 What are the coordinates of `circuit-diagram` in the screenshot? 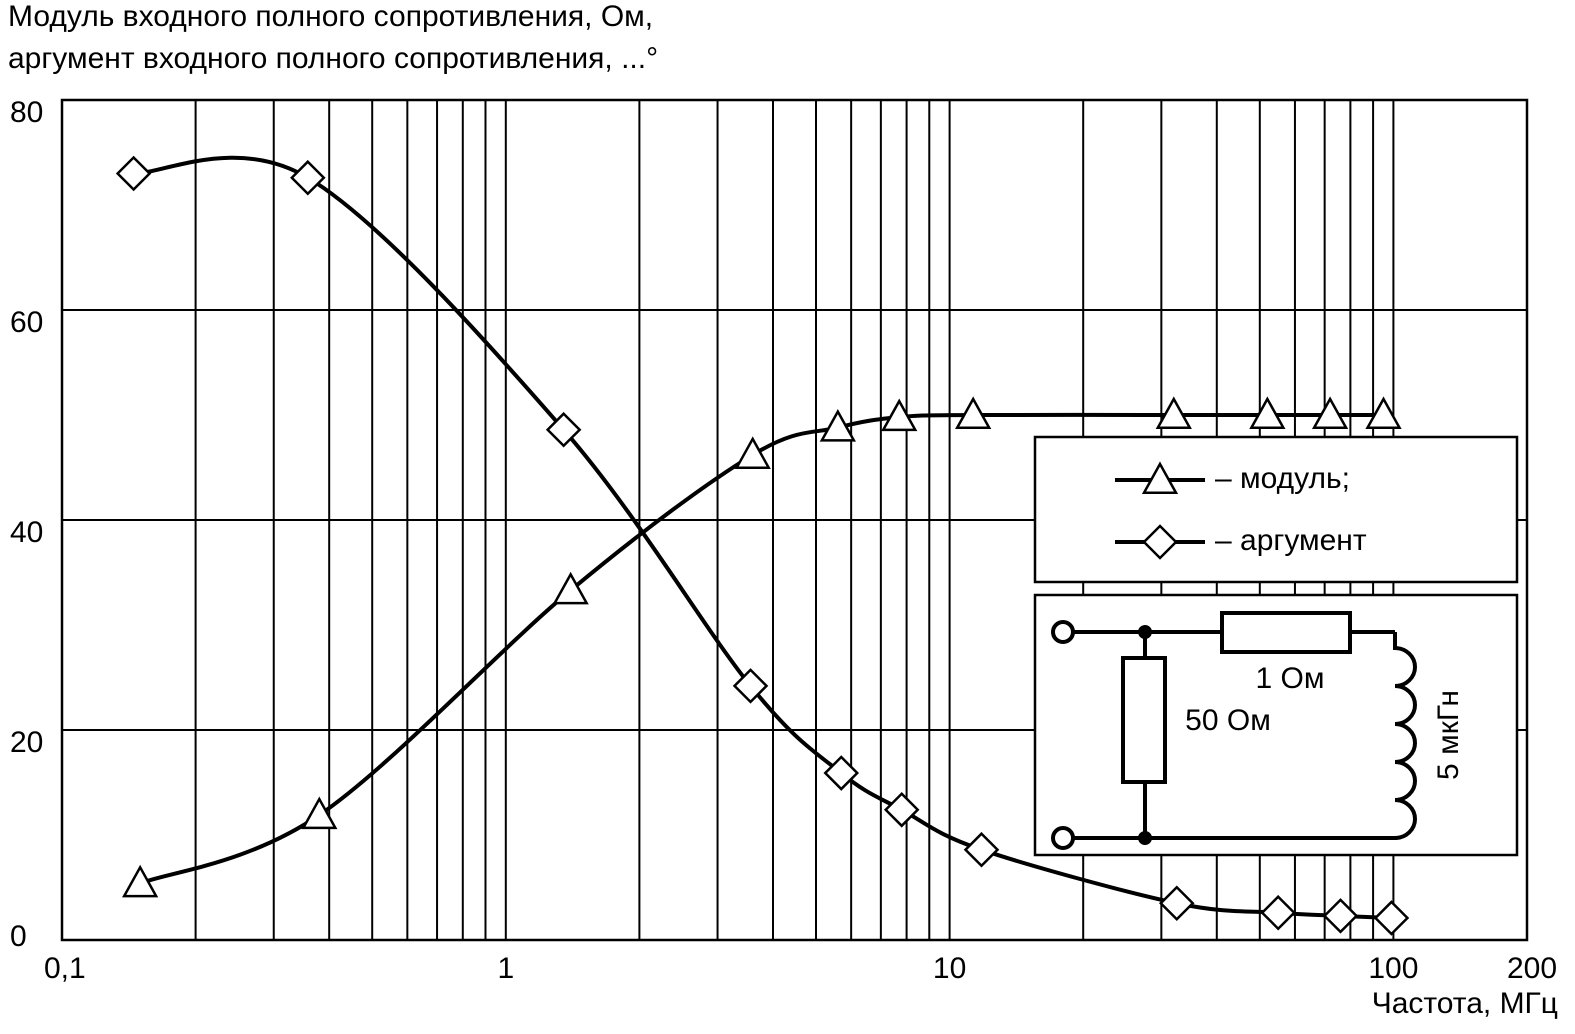 It's located at (1276, 725).